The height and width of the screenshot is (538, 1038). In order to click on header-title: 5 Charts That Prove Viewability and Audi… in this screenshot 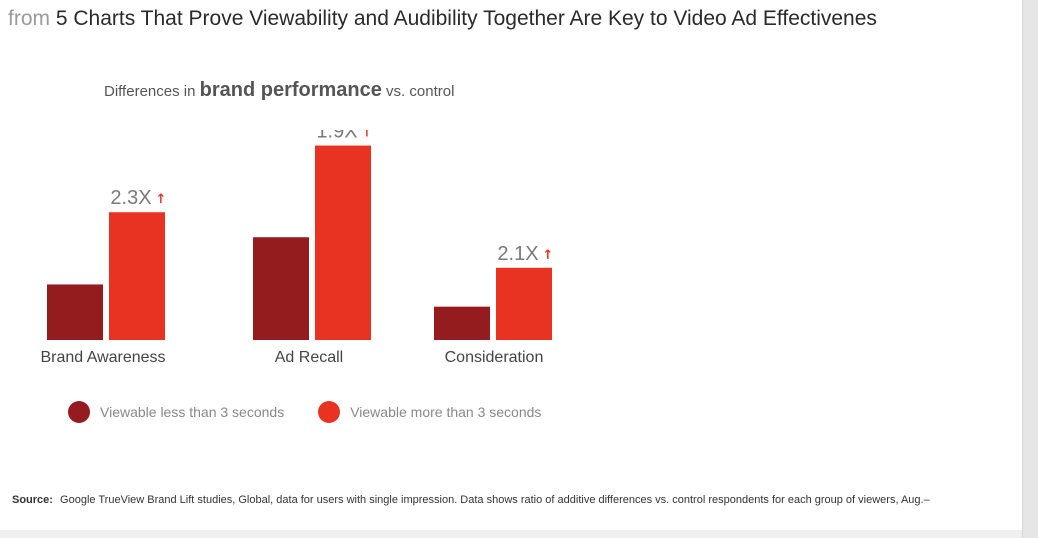, I will do `click(466, 18)`.